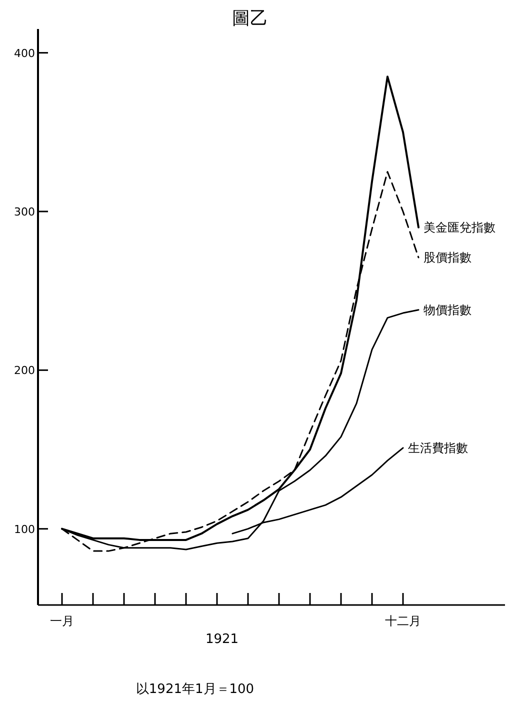 The image size is (516, 721). What do you see at coordinates (448, 309) in the screenshot?
I see `series-label: 物價指數` at bounding box center [448, 309].